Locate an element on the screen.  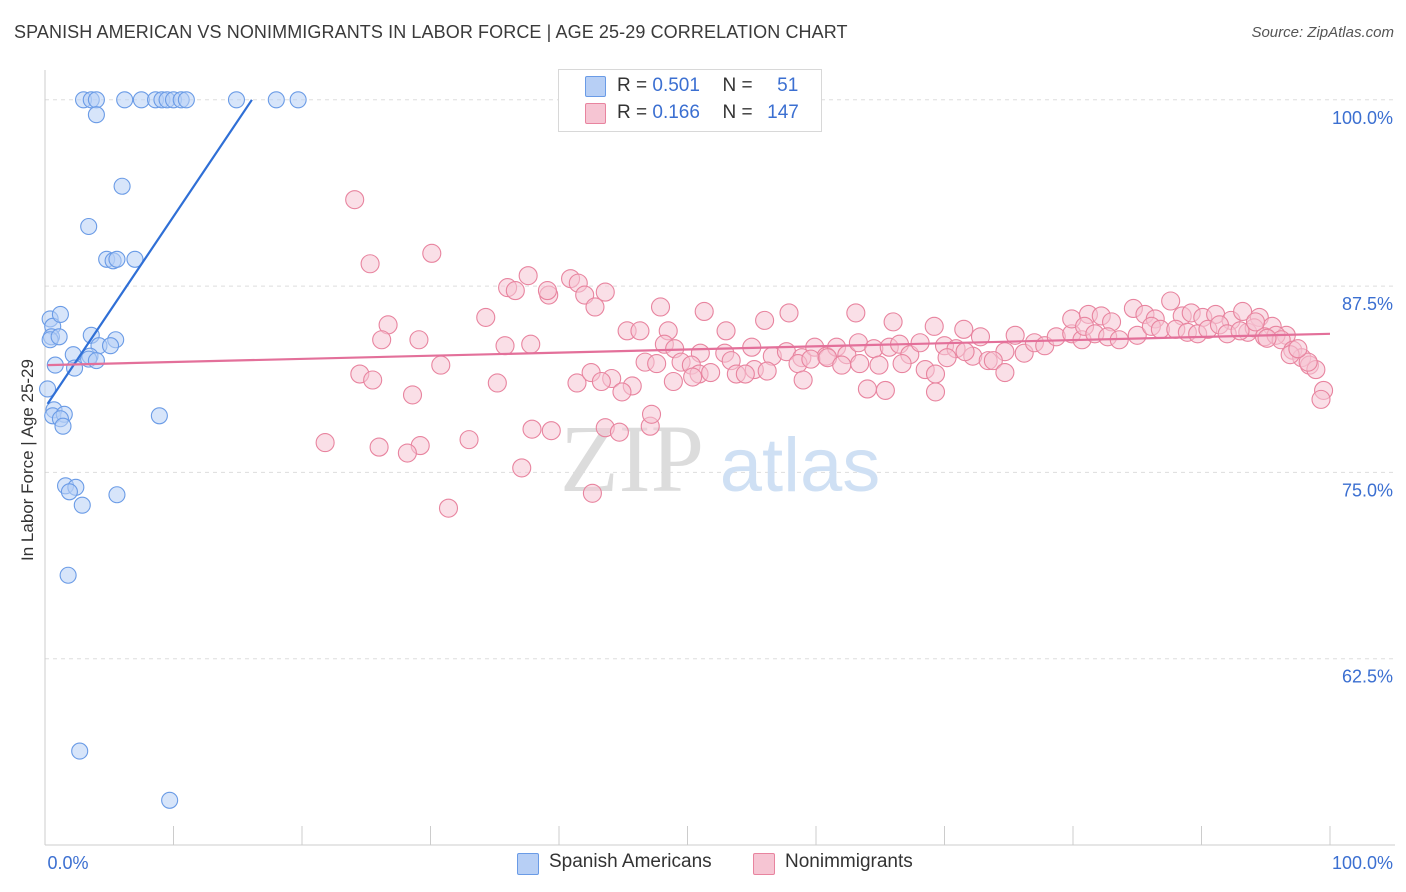
y-tick-label: 75.0% is located at coordinates (1367, 490).